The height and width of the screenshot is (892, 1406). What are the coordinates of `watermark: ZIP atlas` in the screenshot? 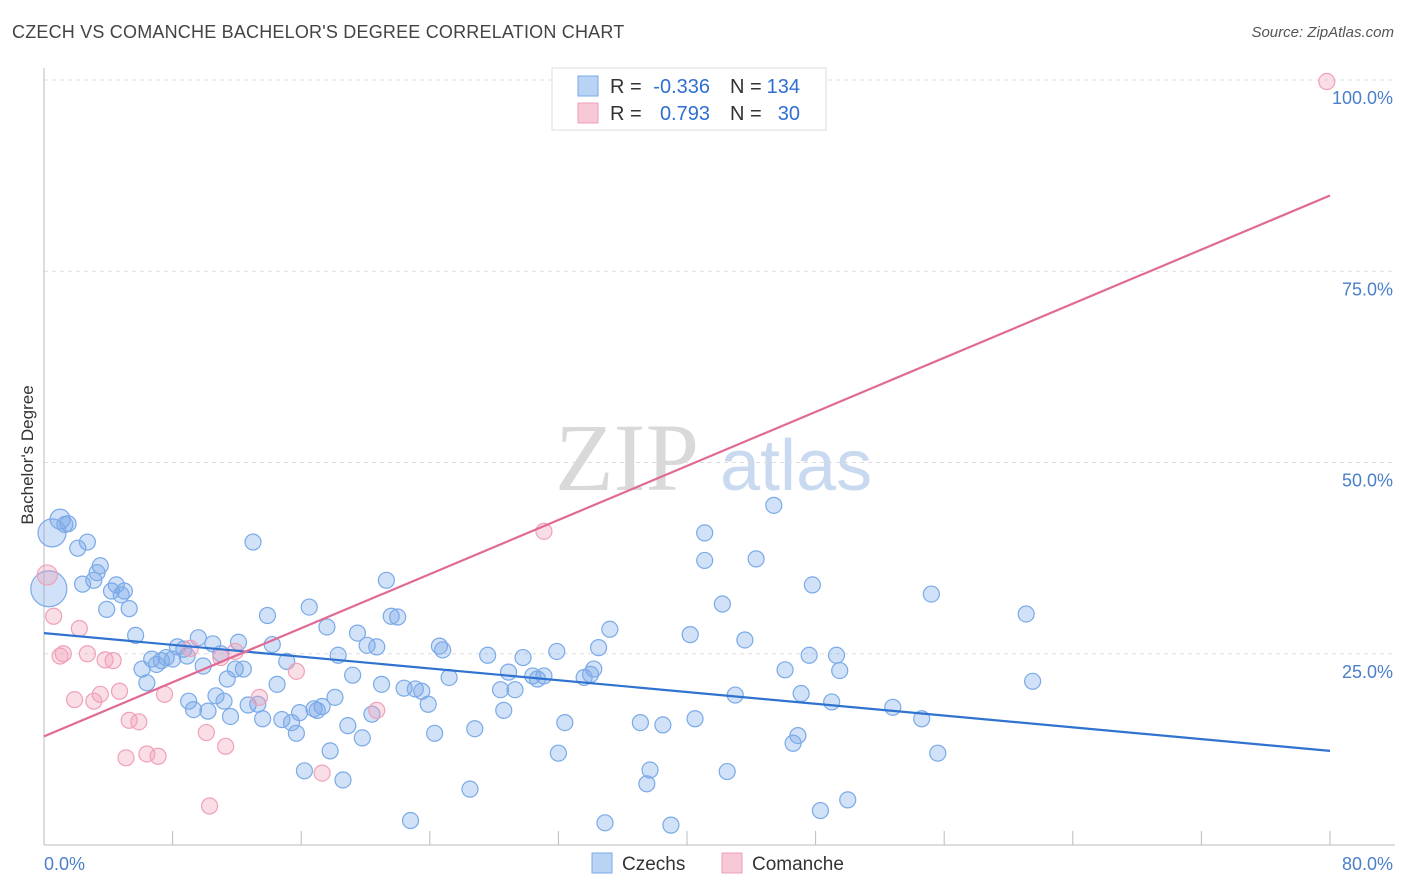 It's located at (713, 457).